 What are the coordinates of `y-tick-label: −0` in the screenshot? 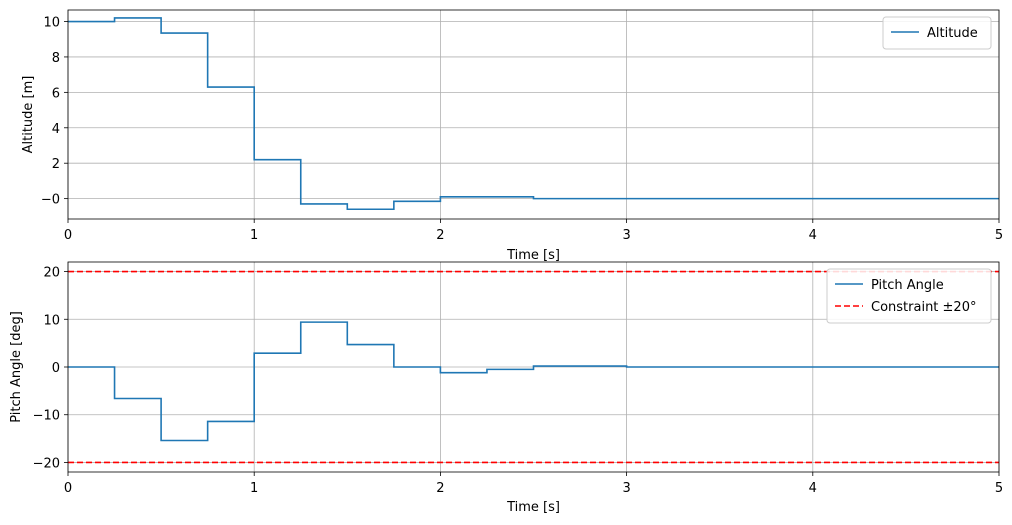 It's located at (50, 200).